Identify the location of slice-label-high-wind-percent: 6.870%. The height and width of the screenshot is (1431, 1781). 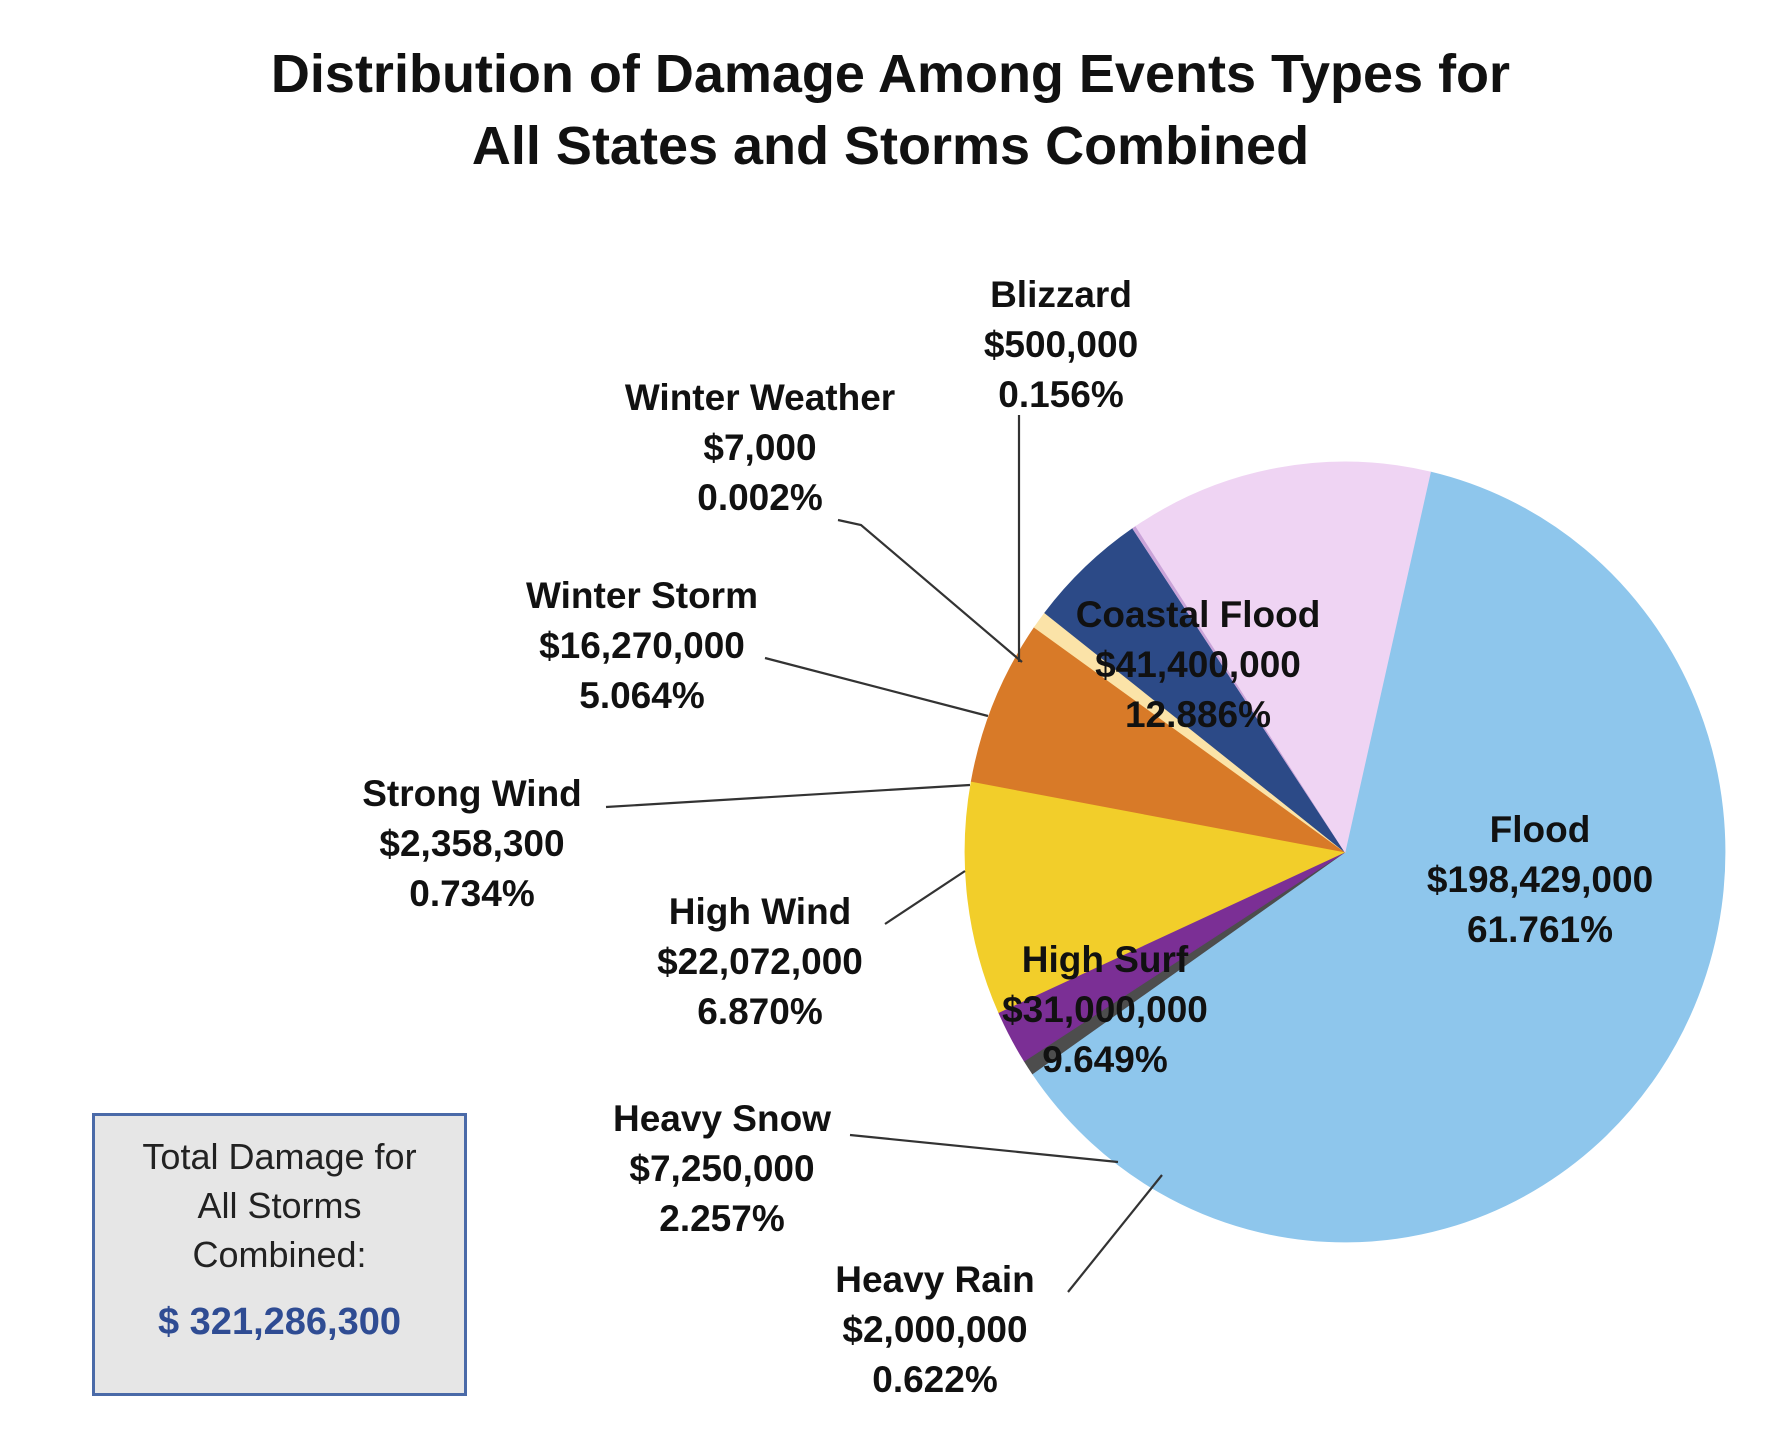
(760, 1011).